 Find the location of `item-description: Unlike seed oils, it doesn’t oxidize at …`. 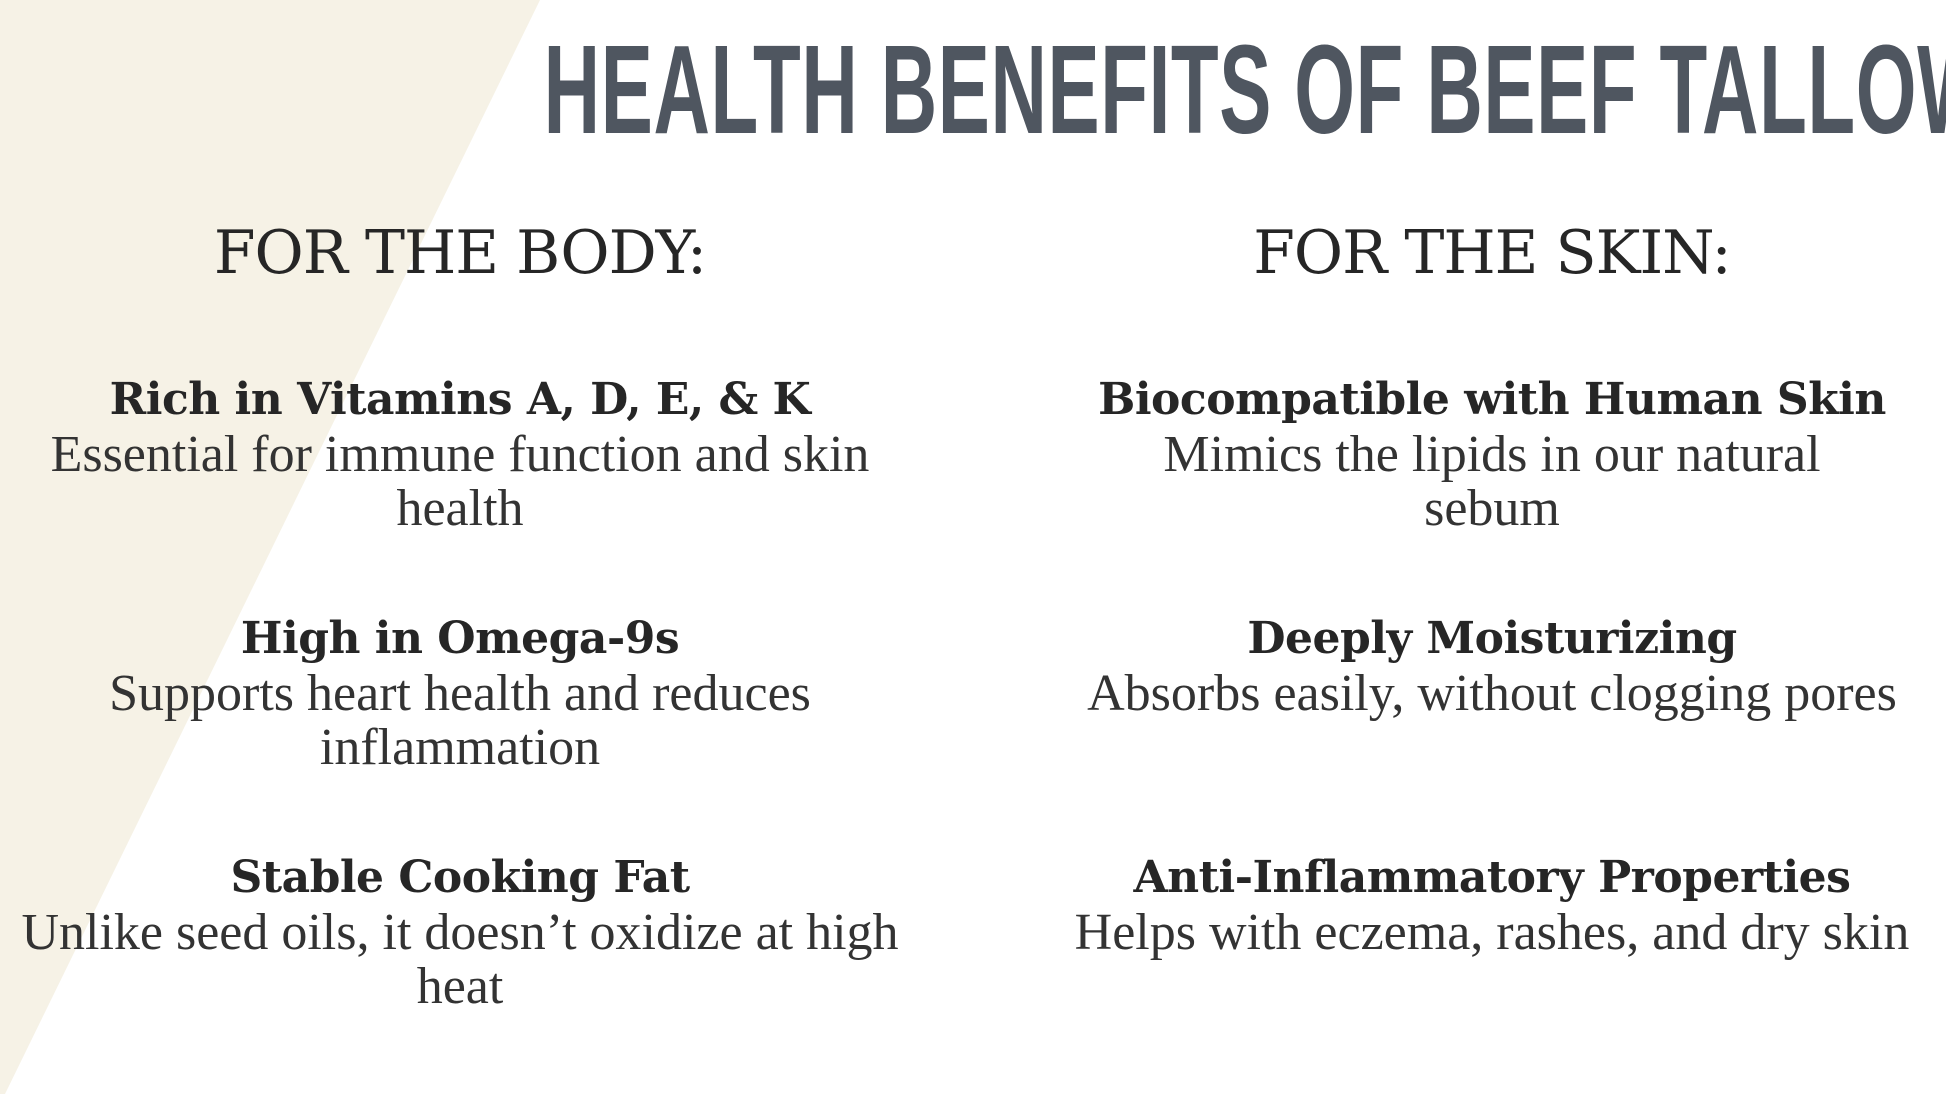

item-description: Unlike seed oils, it doesn’t oxidize at … is located at coordinates (460, 959).